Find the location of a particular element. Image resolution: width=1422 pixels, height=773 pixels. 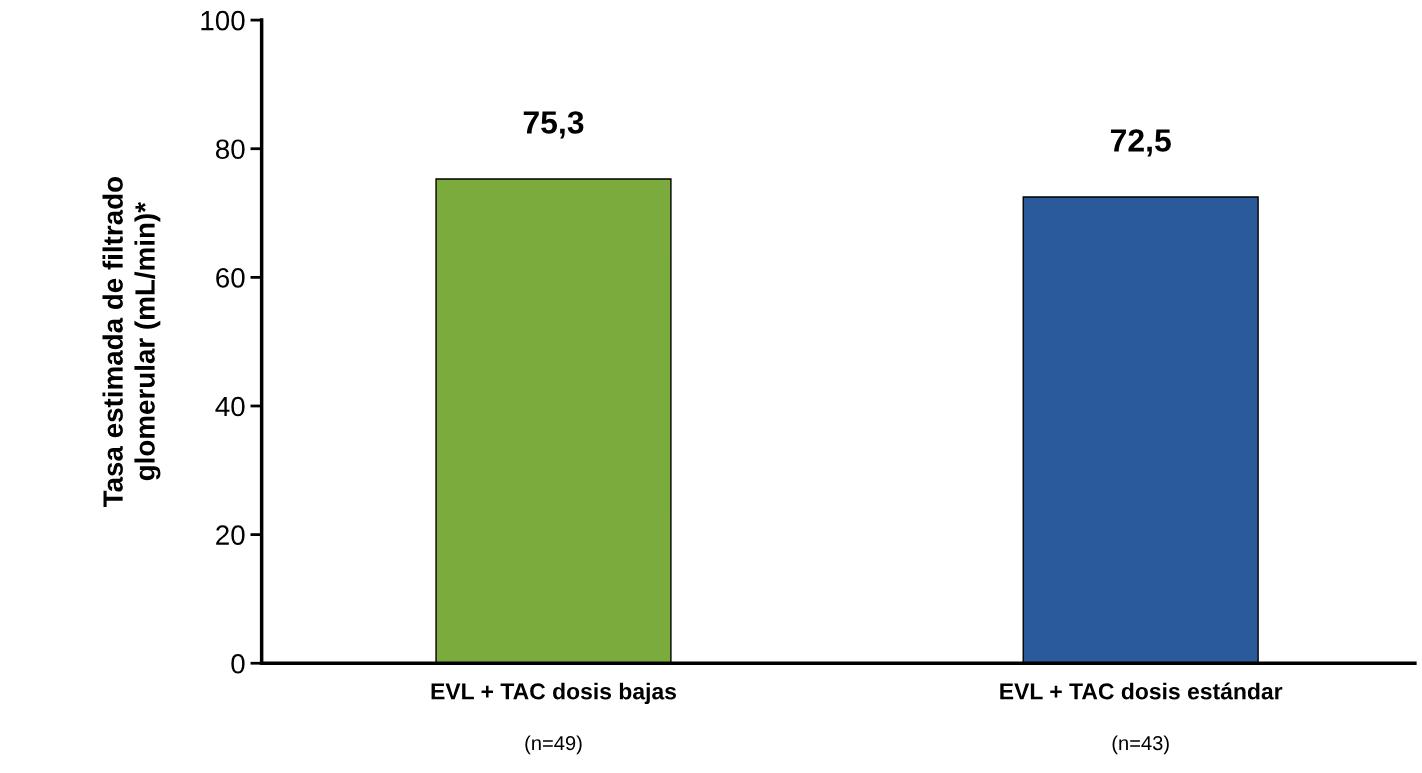

category-label: EVL + TAC dosis estándar (n=43) is located at coordinates (1141, 718).